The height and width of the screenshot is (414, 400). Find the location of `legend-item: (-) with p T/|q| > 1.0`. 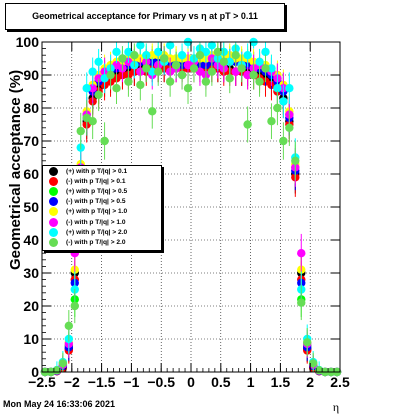

legend-item: (-) with p T/|q| > 1.0 is located at coordinates (102, 222).